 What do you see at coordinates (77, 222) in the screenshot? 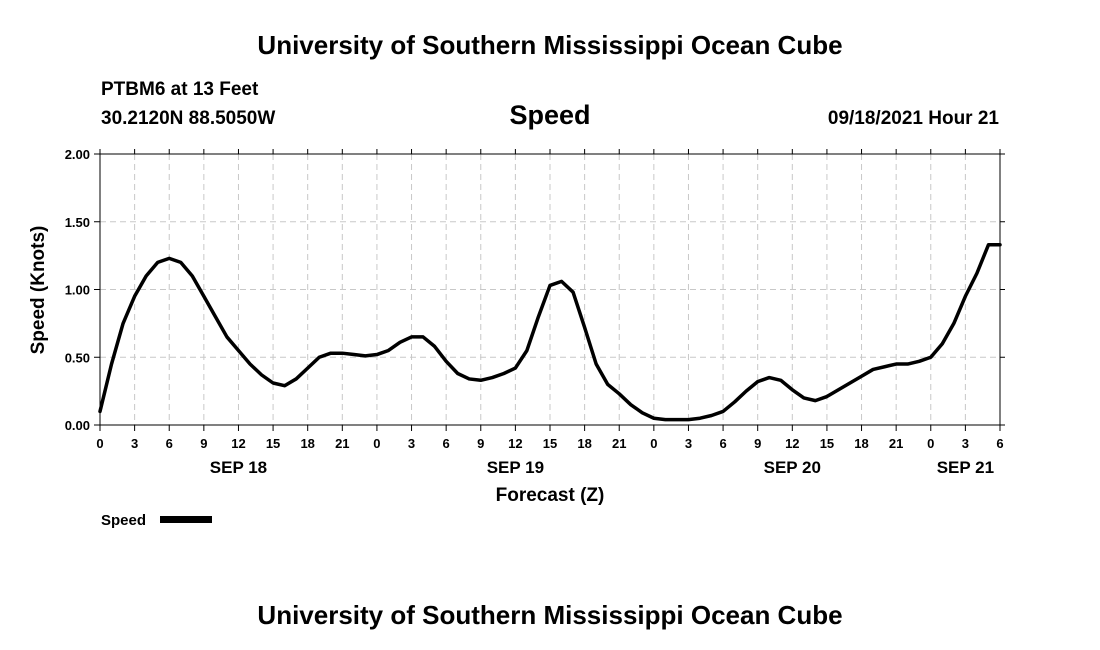
I see `y-tick-label: 1.50` at bounding box center [77, 222].